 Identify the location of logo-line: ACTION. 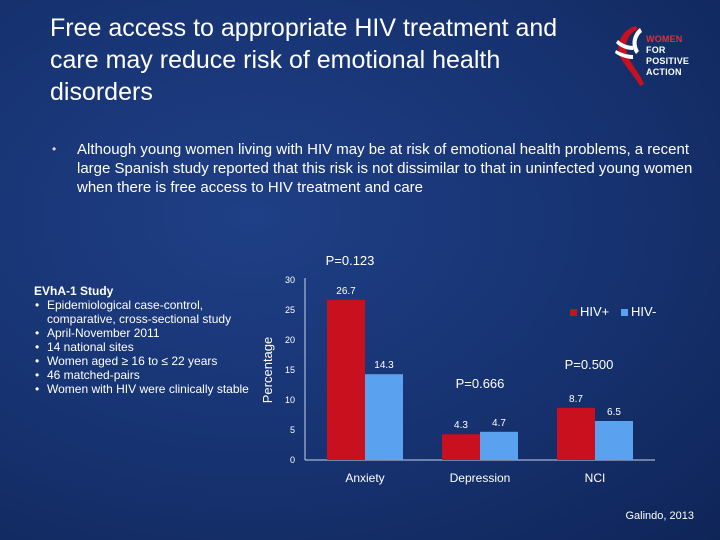
(664, 72).